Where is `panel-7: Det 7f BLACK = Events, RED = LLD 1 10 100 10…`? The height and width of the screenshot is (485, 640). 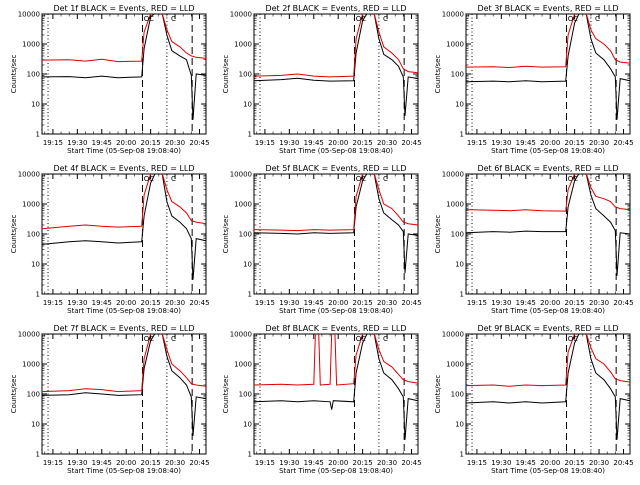 panel-7: Det 7f BLACK = Events, RED = LLD 1 10 100 10… is located at coordinates (110, 399).